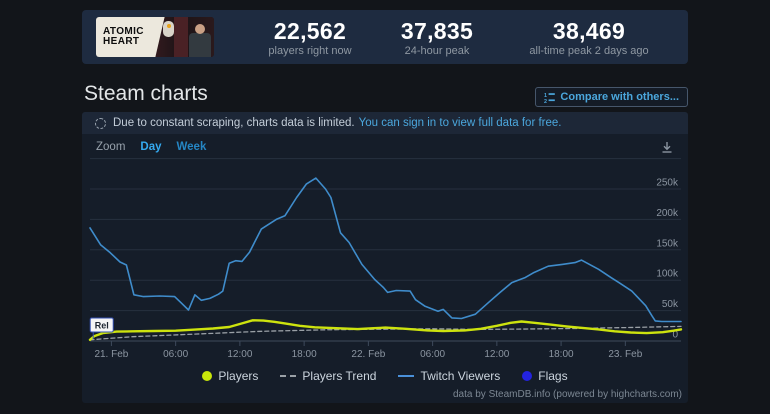 The width and height of the screenshot is (770, 414). What do you see at coordinates (169, 26) in the screenshot?
I see `robot-eye-icon` at bounding box center [169, 26].